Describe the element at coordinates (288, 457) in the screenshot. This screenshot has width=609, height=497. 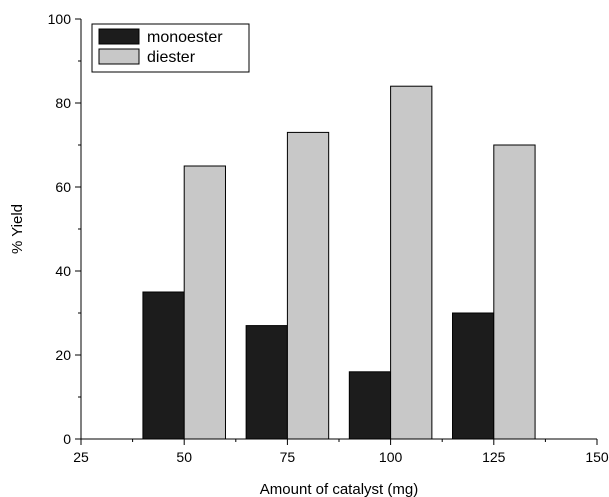
I see `x-tick-label-75: 75` at that location.